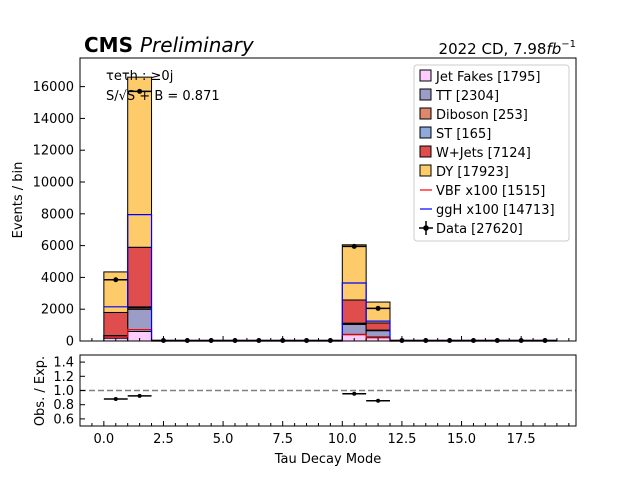 The width and height of the screenshot is (640, 480). What do you see at coordinates (18, 200) in the screenshot?
I see `main-y-axis-label: Events / bin` at bounding box center [18, 200].